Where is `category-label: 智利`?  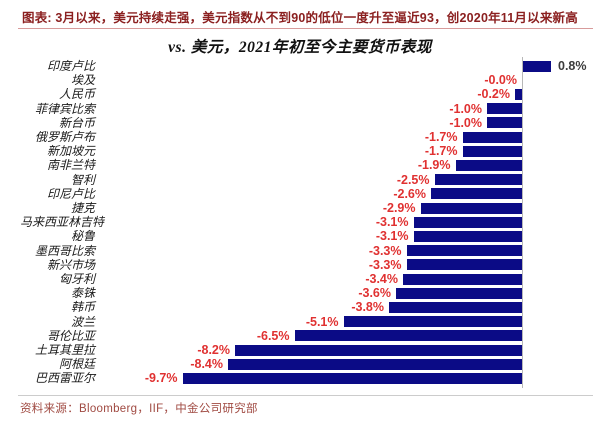 category-label: 智利 is located at coordinates (82, 179).